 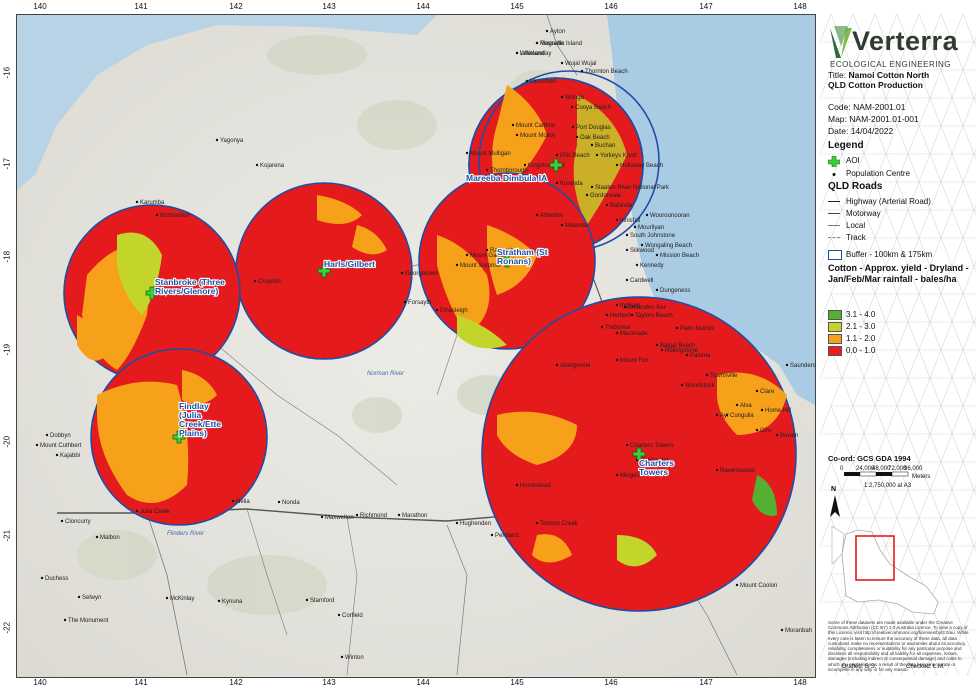 What do you see at coordinates (880, 254) in the screenshot?
I see `legend-buffer: Buffer - 100km & 175km` at bounding box center [880, 254].